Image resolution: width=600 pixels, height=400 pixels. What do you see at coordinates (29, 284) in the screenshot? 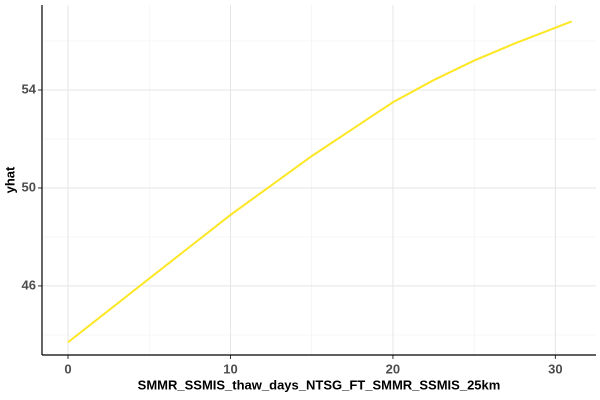
I see `y-tick-label: 46` at bounding box center [29, 284].